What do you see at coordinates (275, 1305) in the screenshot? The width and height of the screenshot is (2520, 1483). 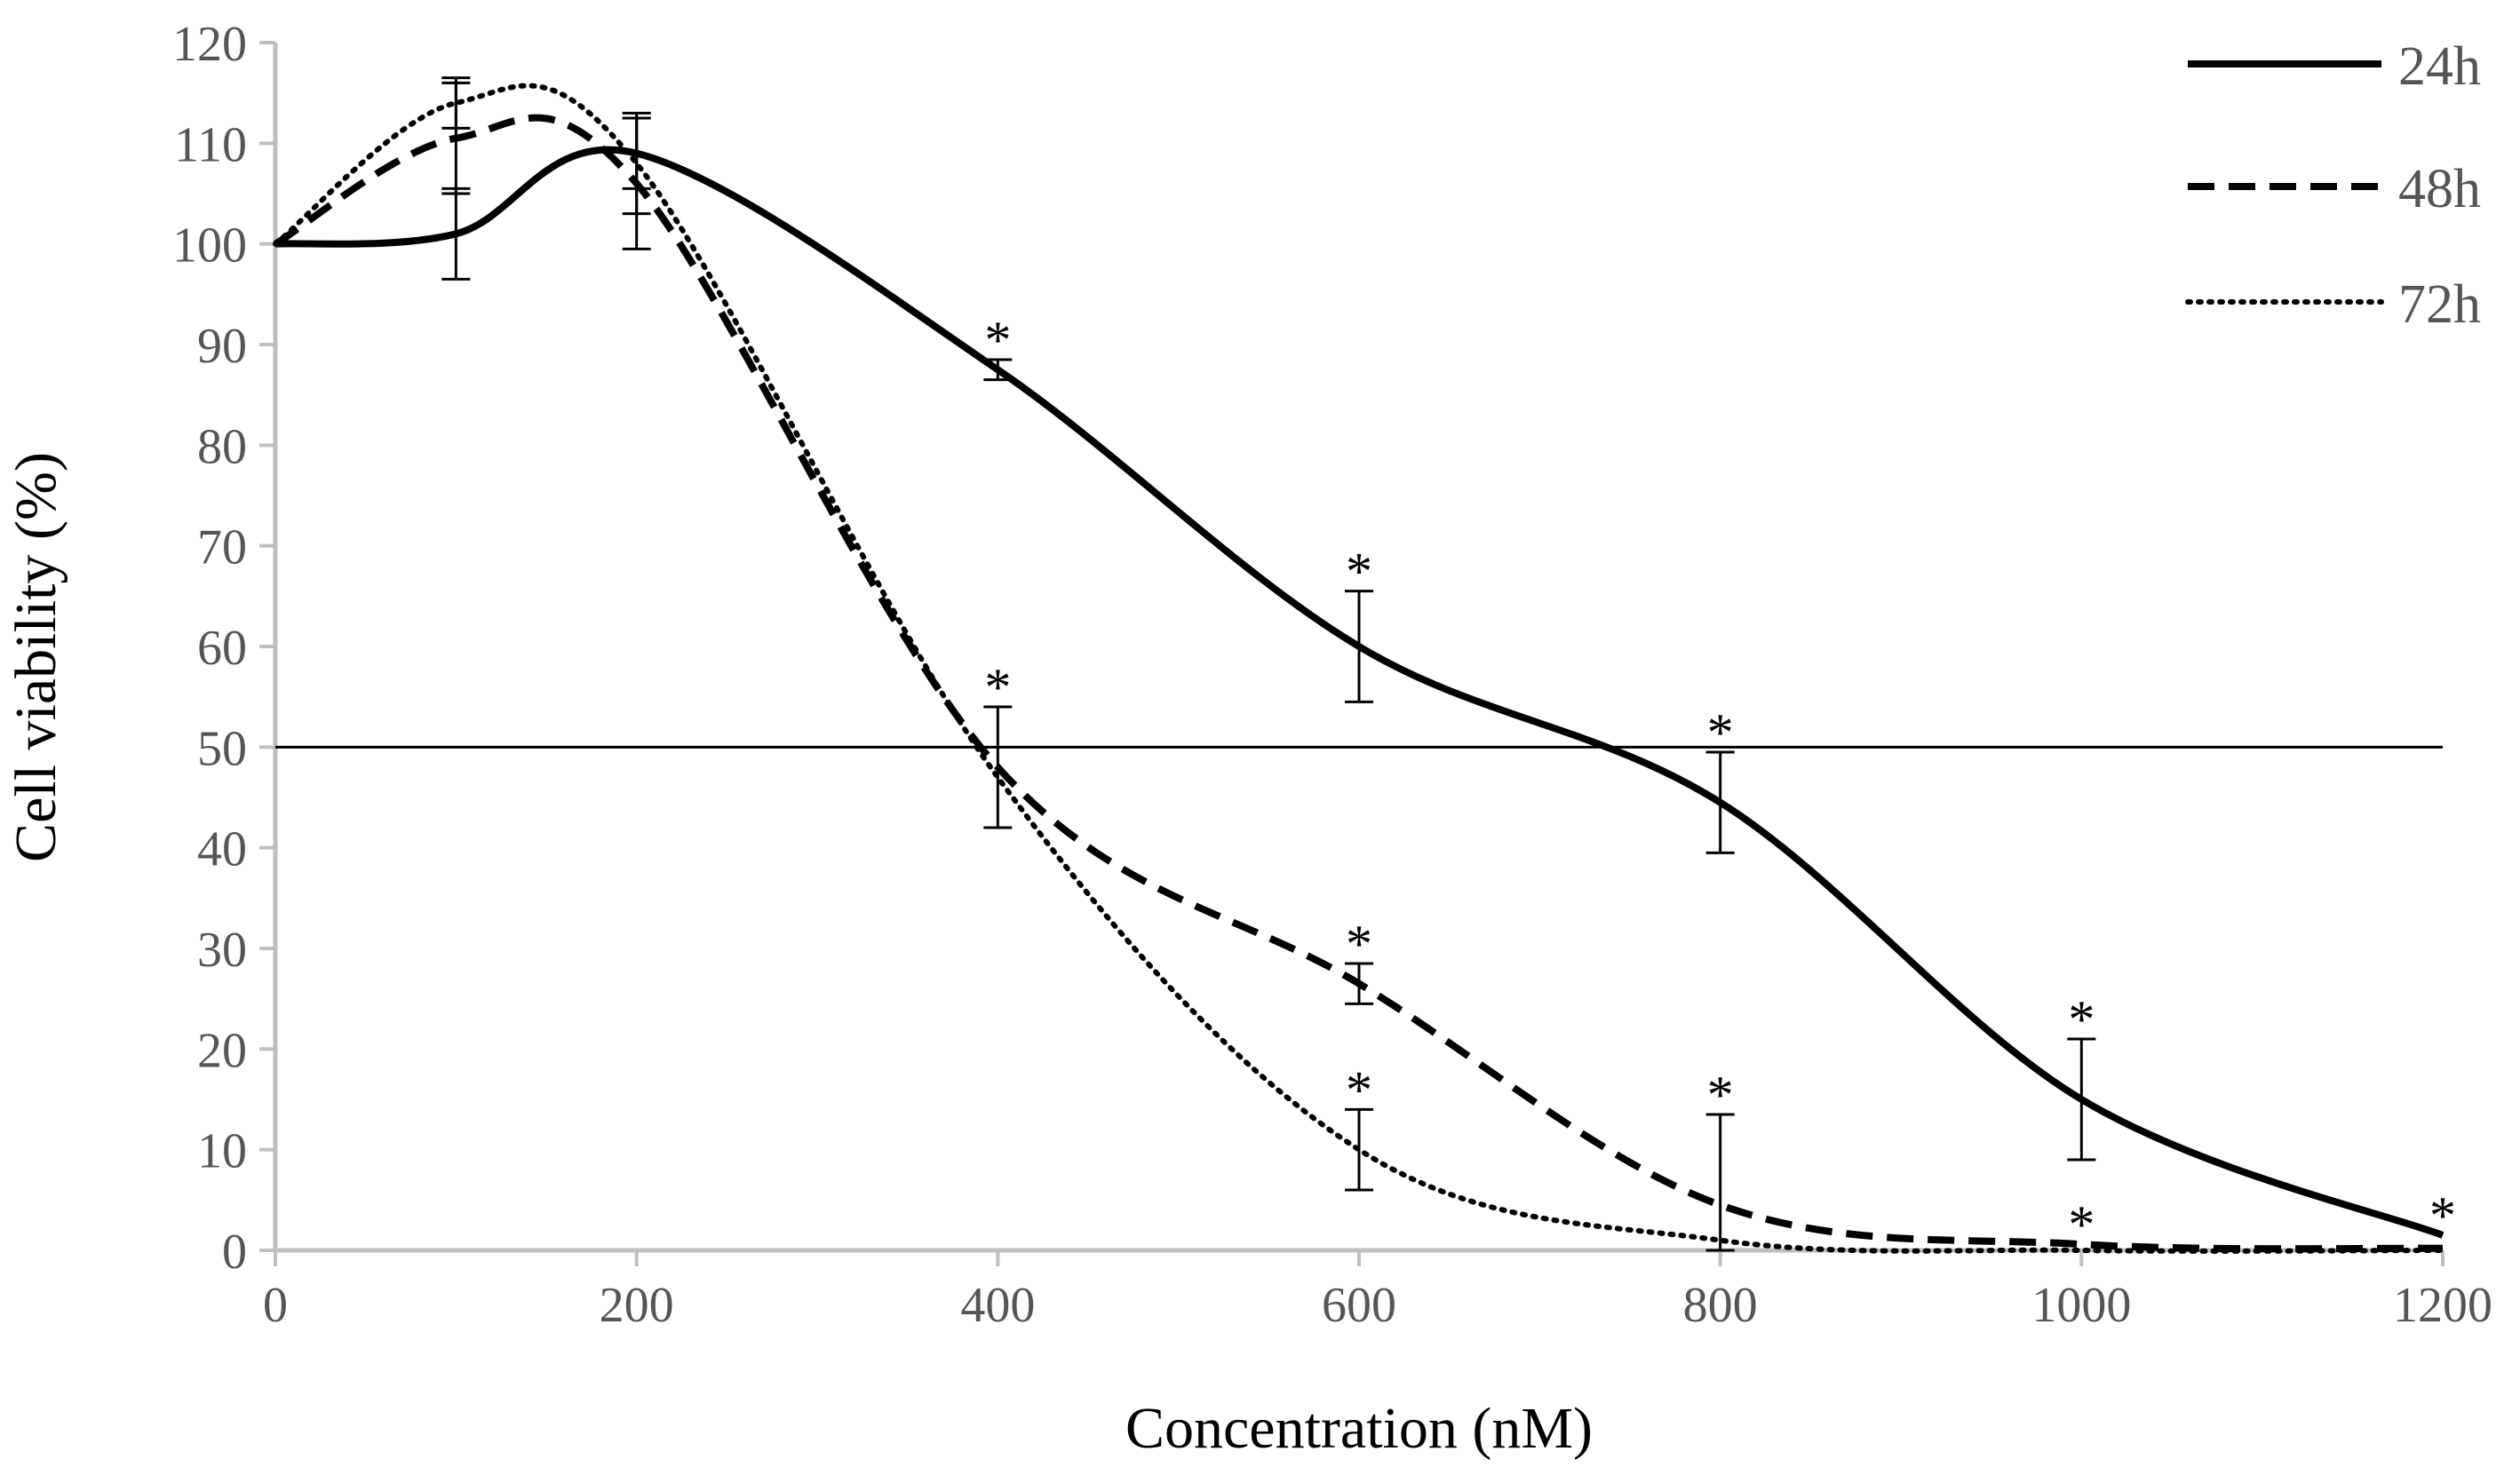 I see `x-tick-label: 0` at bounding box center [275, 1305].